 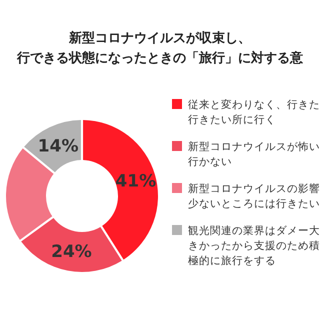 I want to click on donut-slice, so click(x=71, y=245).